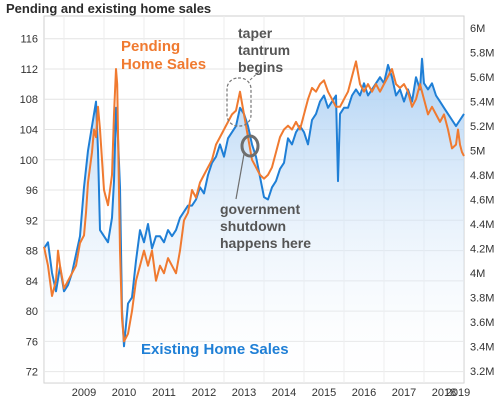 The height and width of the screenshot is (400, 500). What do you see at coordinates (124, 393) in the screenshot?
I see `x-tick-1: 2010` at bounding box center [124, 393].